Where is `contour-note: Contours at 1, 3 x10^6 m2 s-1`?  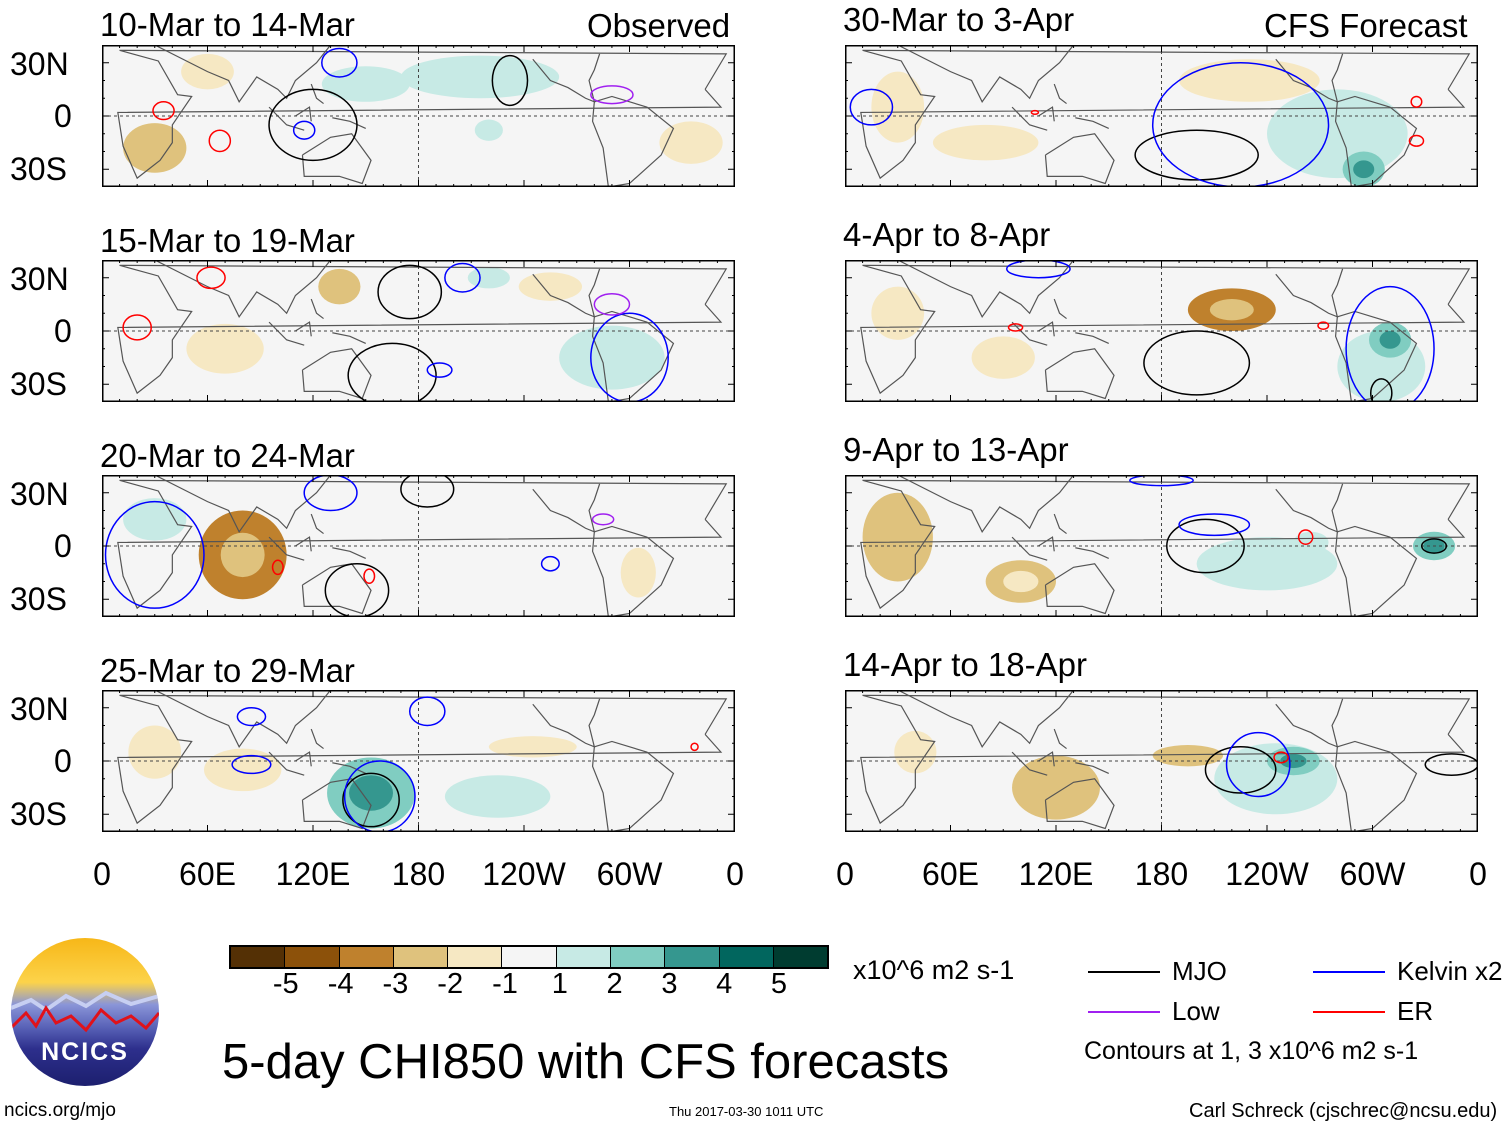
contour-note: Contours at 1, 3 x10^6 m2 s-1 is located at coordinates (1251, 1051).